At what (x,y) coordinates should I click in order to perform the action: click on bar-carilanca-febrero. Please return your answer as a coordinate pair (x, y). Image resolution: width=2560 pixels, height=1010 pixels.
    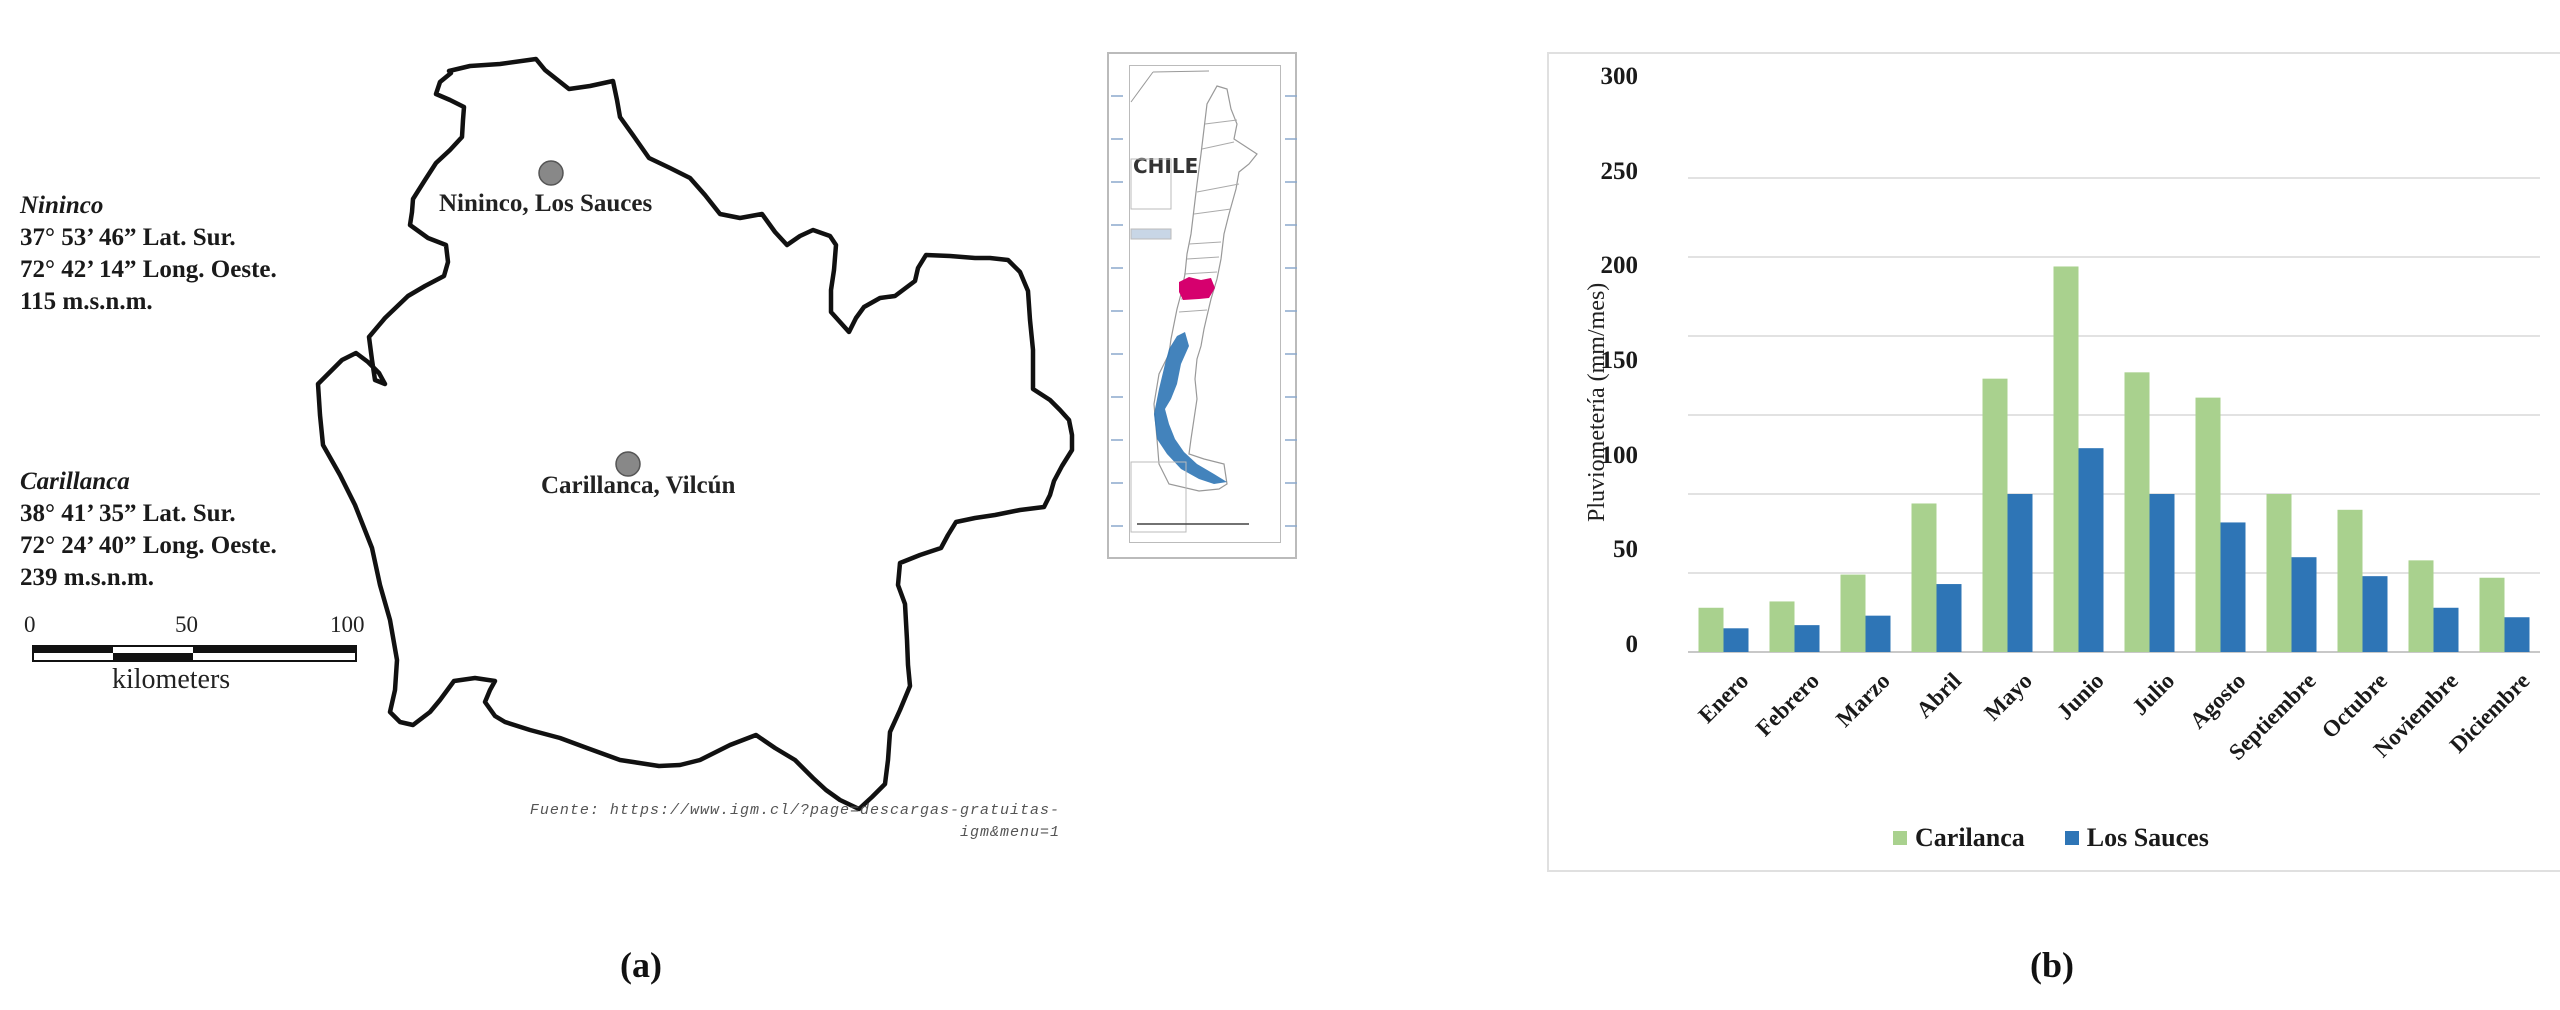
    Looking at the image, I should click on (1782, 626).